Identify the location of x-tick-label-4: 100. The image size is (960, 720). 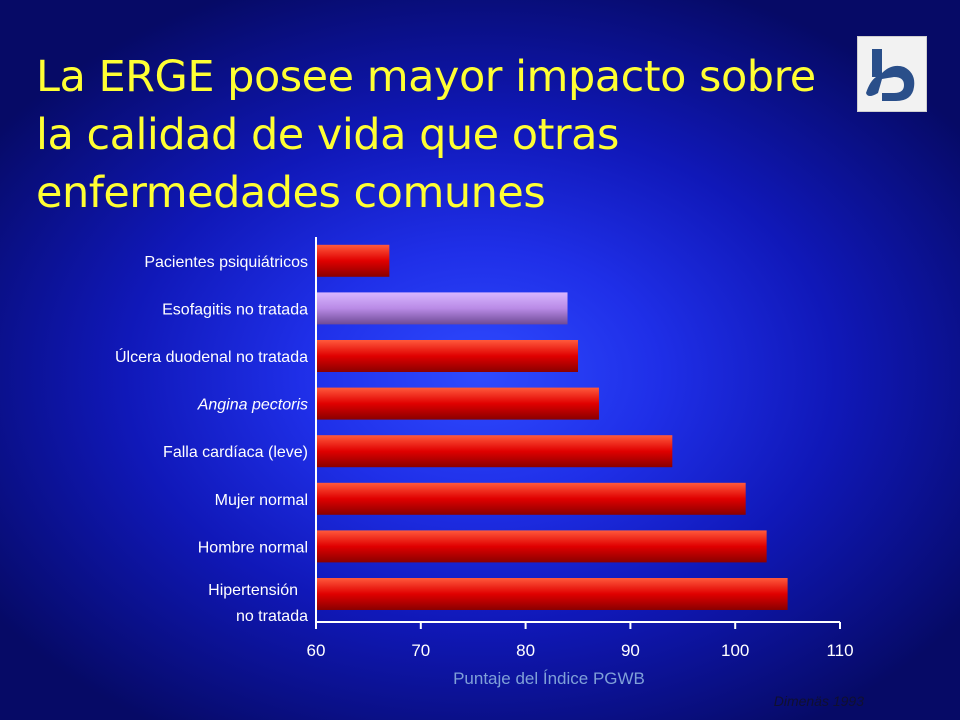
(735, 650).